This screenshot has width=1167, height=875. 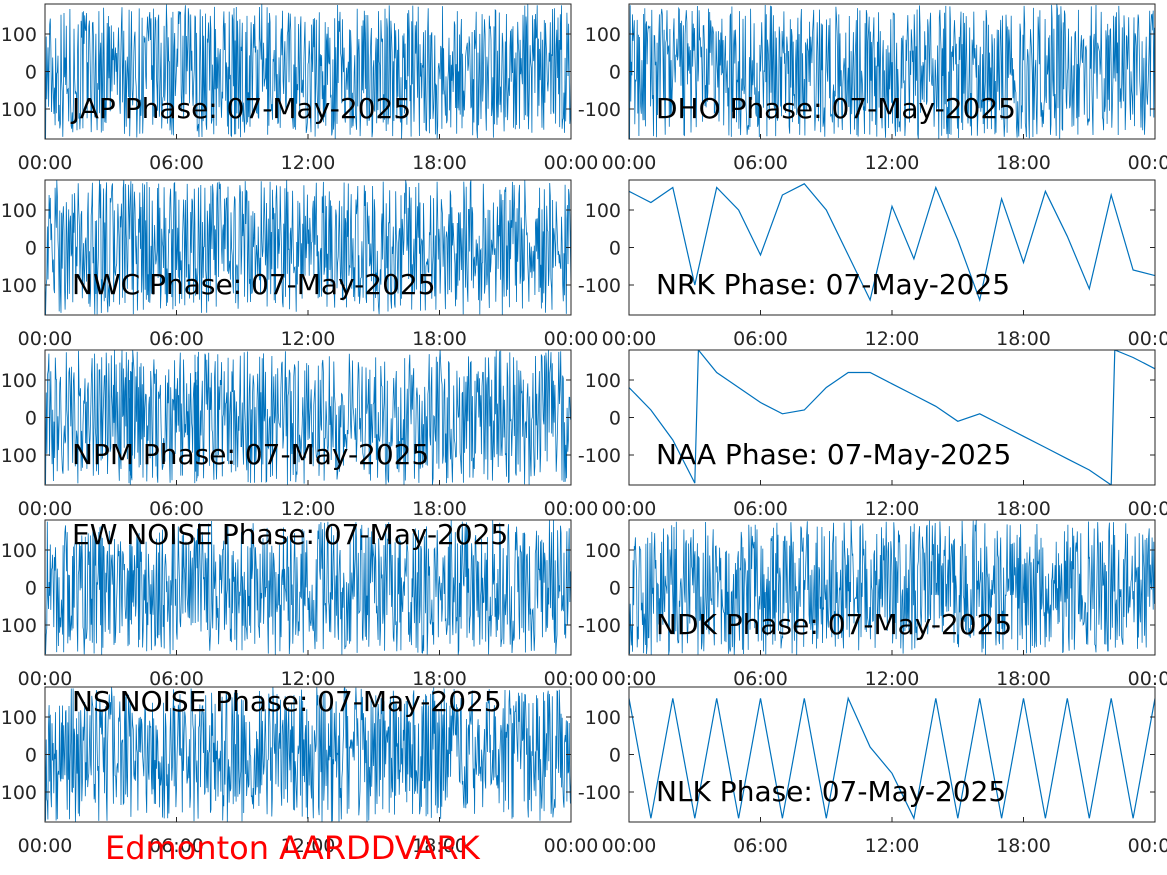 I want to click on panel-title: EW NOISE Phase: 07-May-2025, so click(x=290, y=534).